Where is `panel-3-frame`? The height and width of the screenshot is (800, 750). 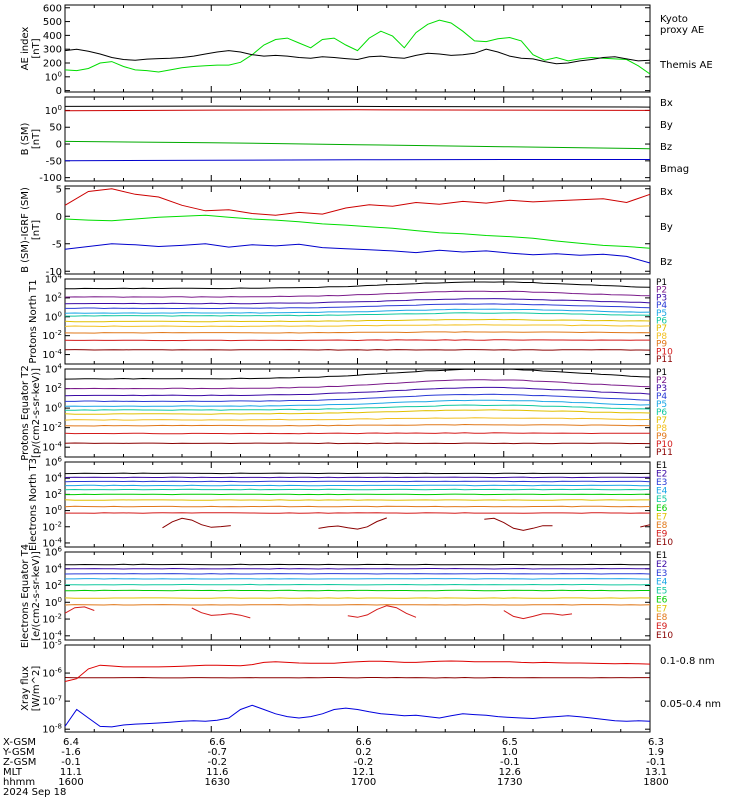 panel-3-frame is located at coordinates (357, 230).